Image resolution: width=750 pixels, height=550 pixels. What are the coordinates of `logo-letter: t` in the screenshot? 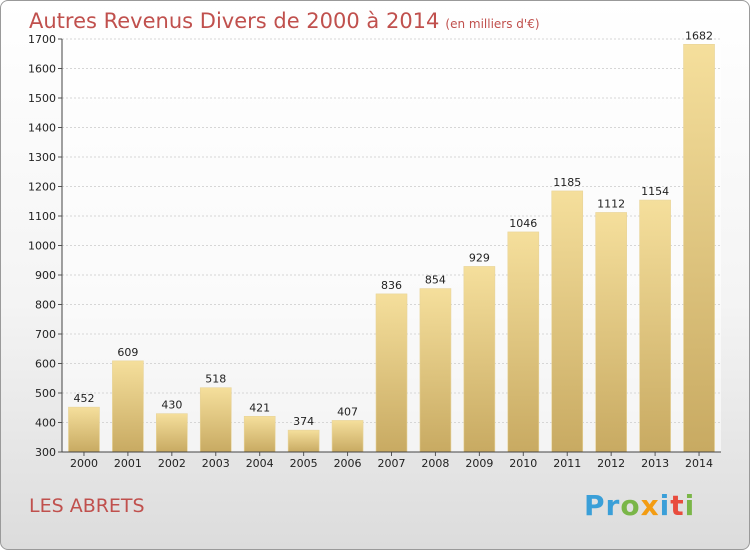 It's located at (677, 505).